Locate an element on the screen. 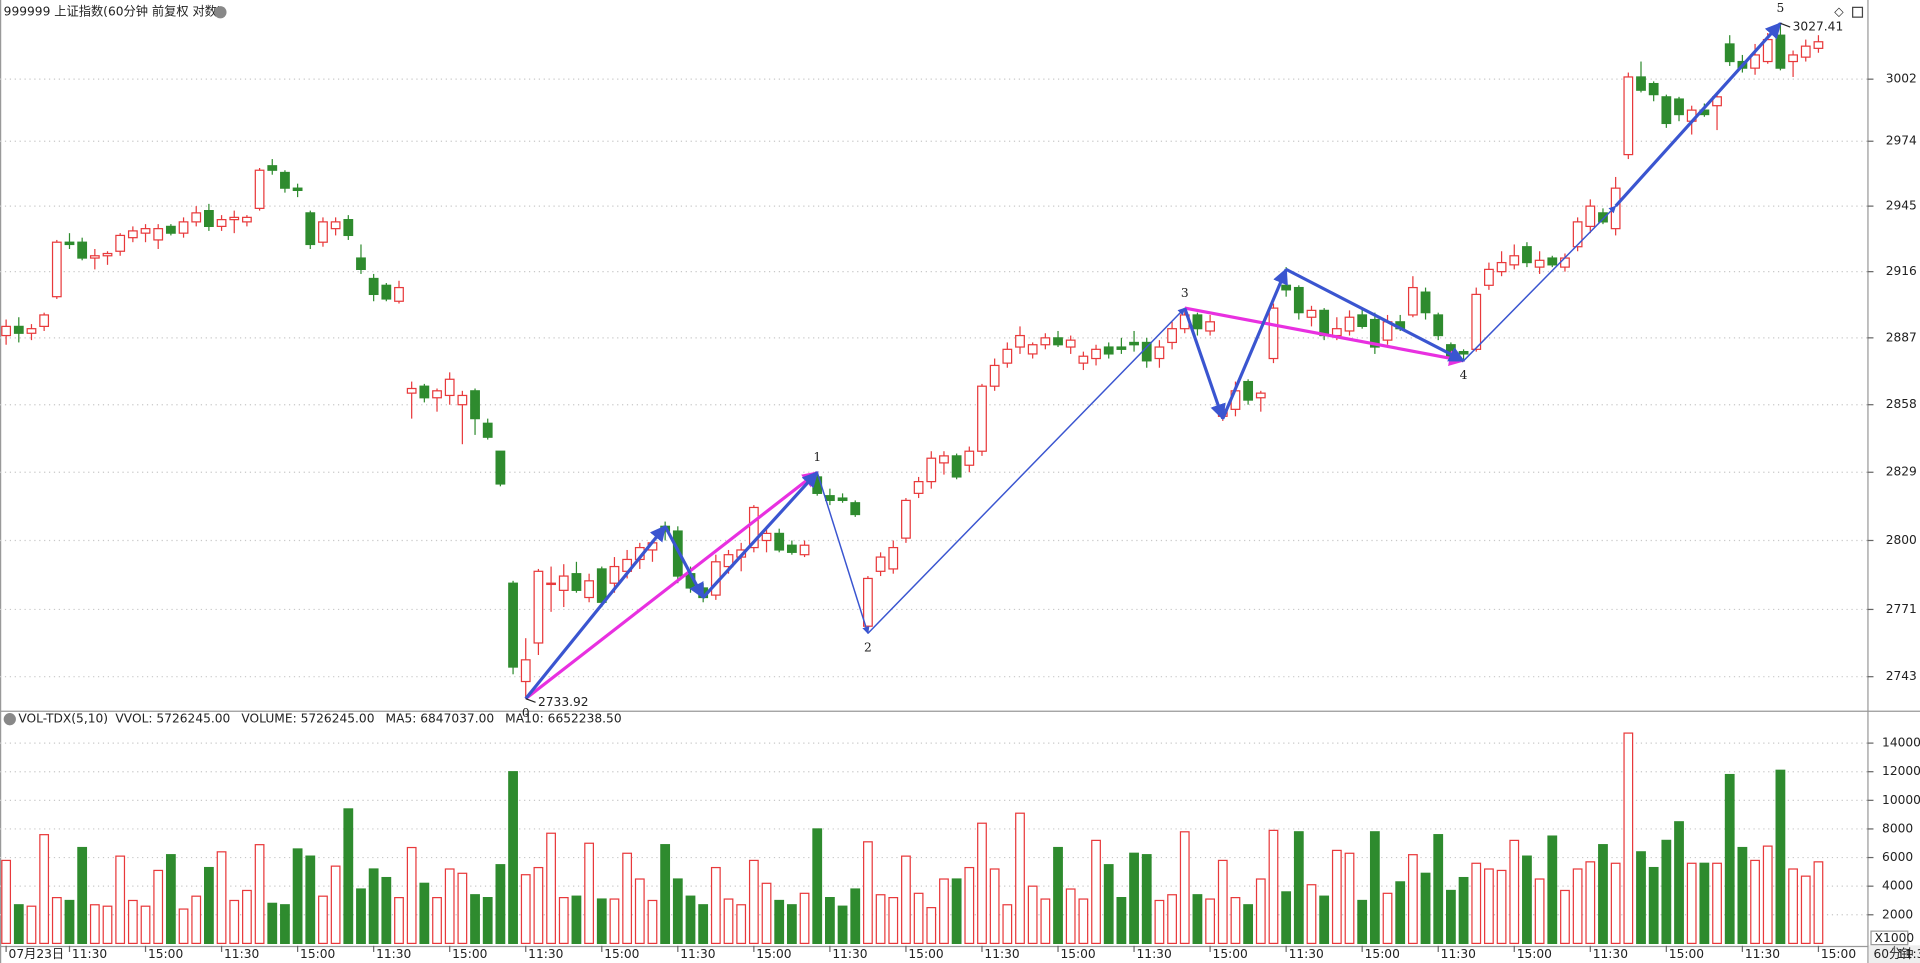  wave-label: 0 is located at coordinates (526, 713).